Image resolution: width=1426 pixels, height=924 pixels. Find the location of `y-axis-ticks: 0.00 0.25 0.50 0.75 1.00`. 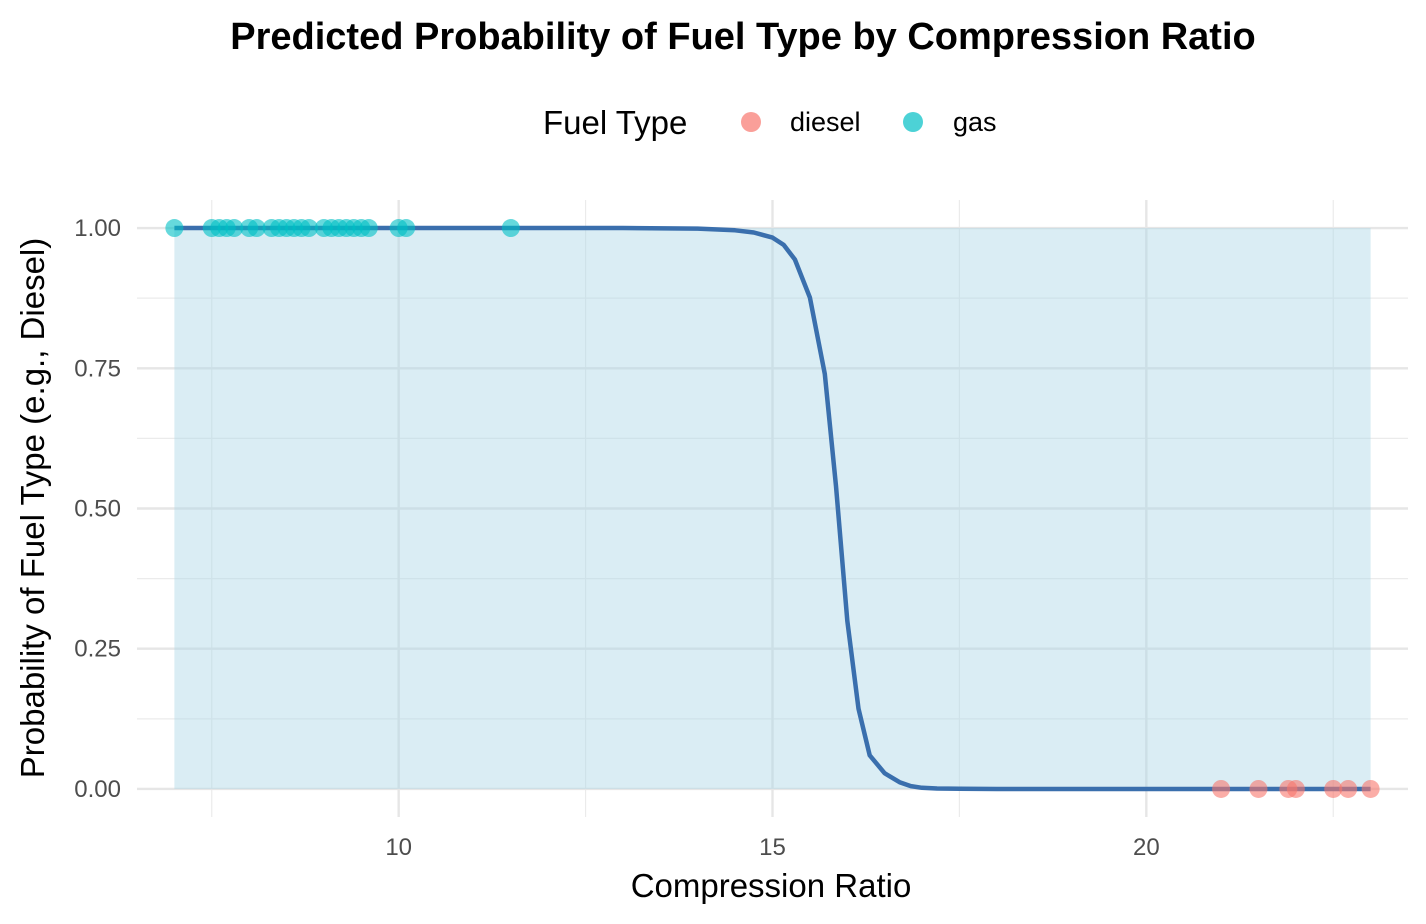

y-axis-ticks: 0.00 0.25 0.50 0.75 1.00 is located at coordinates (97, 509).